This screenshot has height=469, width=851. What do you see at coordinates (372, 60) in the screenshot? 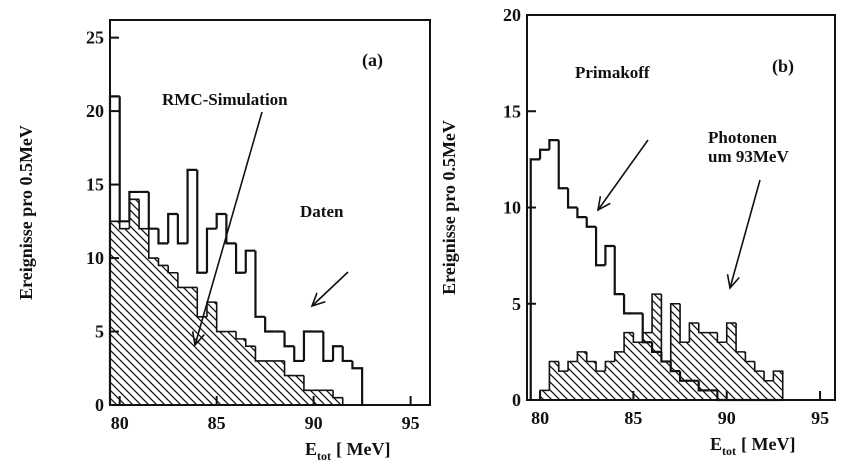
I see `panel-label: (a)` at bounding box center [372, 60].